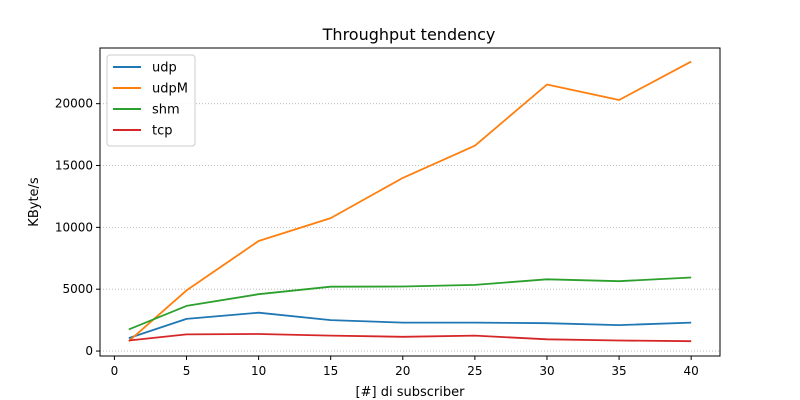  Describe the element at coordinates (330, 371) in the screenshot. I see `x-tick-label: 15` at that location.